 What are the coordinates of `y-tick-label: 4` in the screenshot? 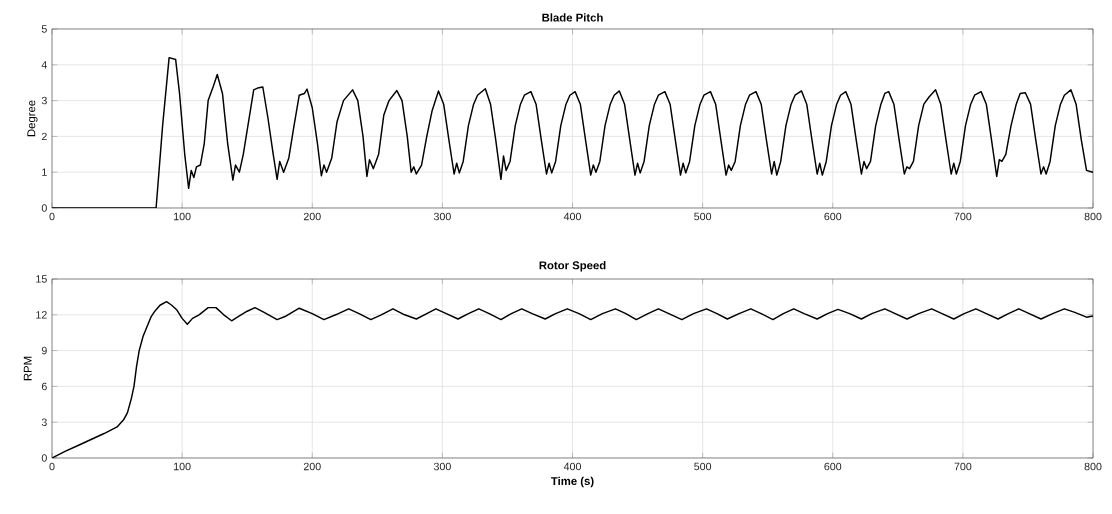 It's located at (44, 65).